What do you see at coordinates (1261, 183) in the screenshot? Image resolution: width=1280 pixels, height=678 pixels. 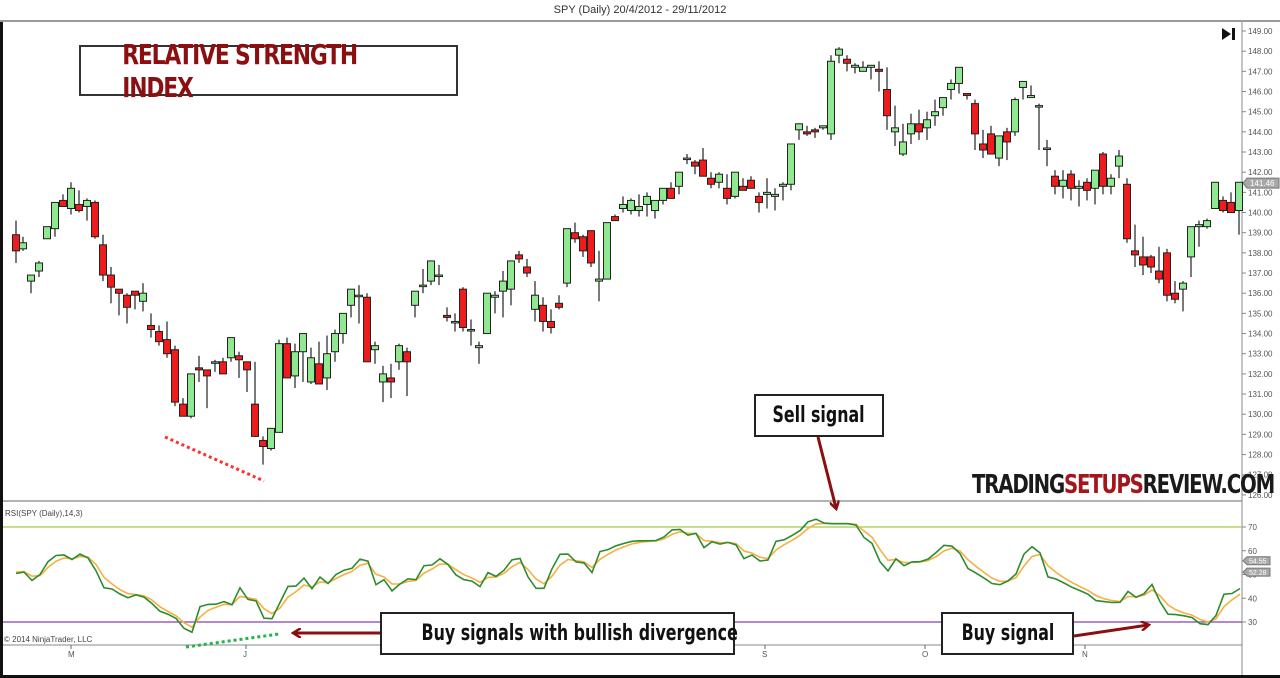 I see `last-price-badge` at bounding box center [1261, 183].